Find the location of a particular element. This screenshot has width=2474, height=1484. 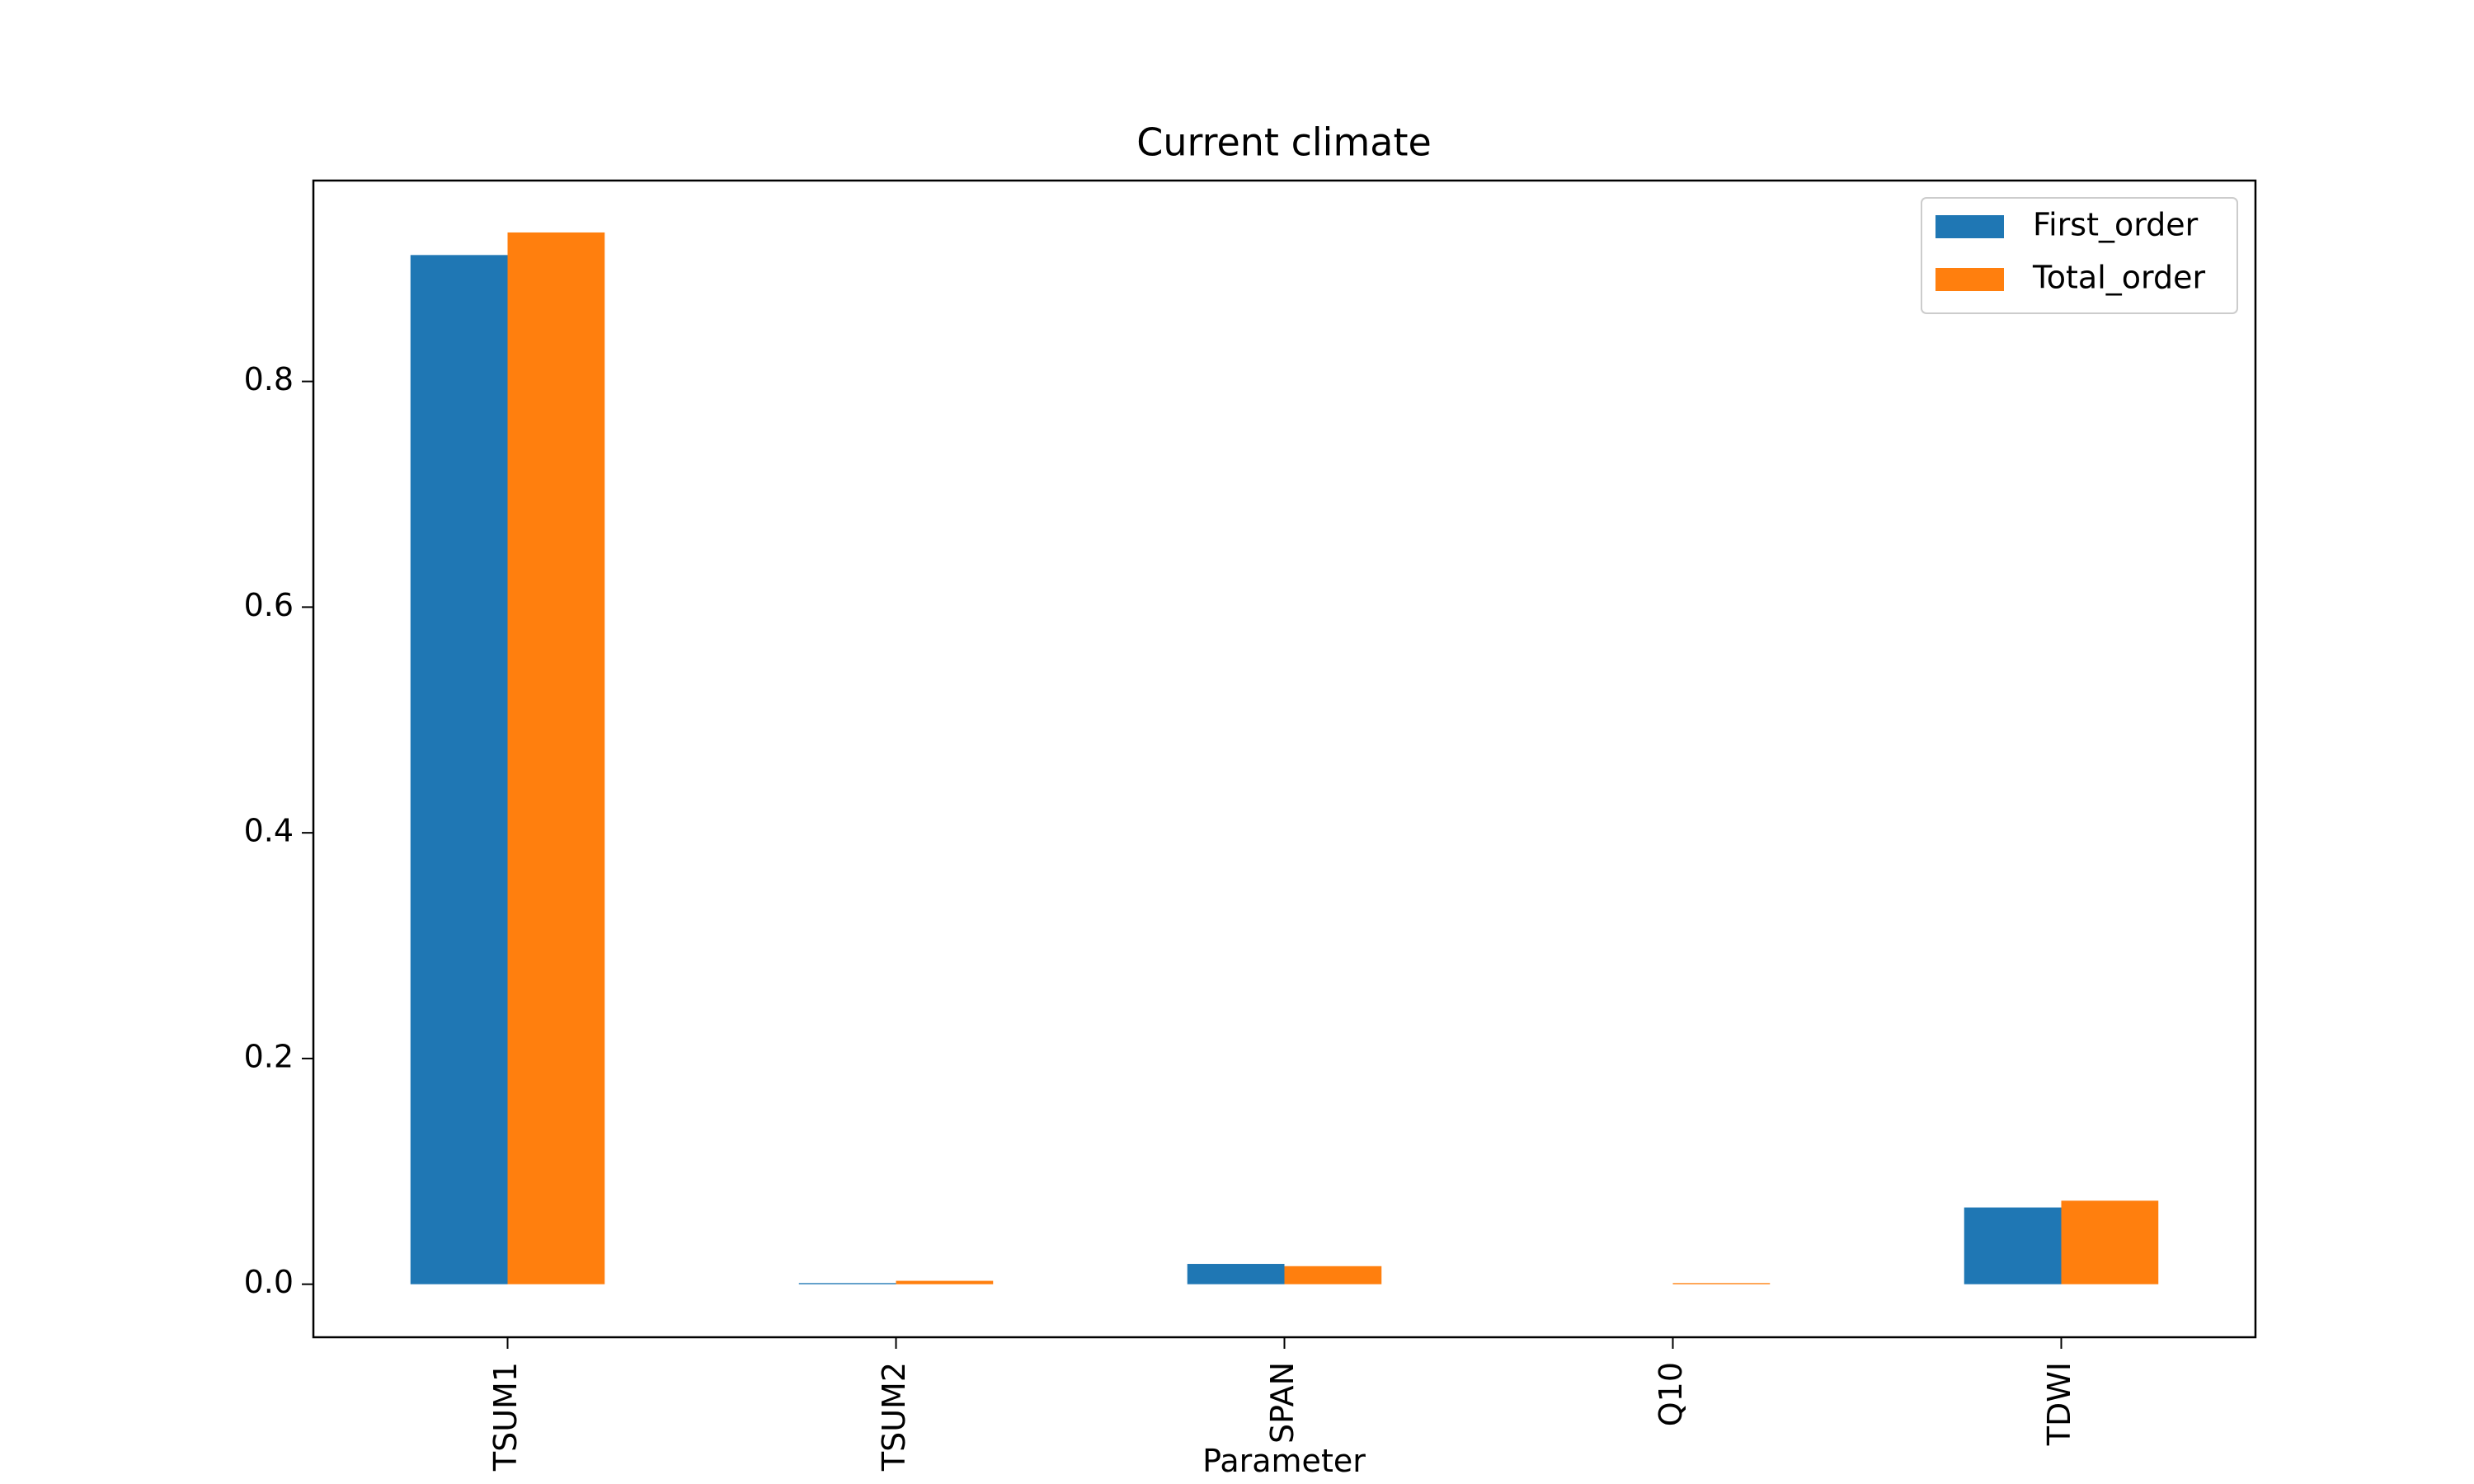

y-tick-label: 0.6 is located at coordinates (269, 605).